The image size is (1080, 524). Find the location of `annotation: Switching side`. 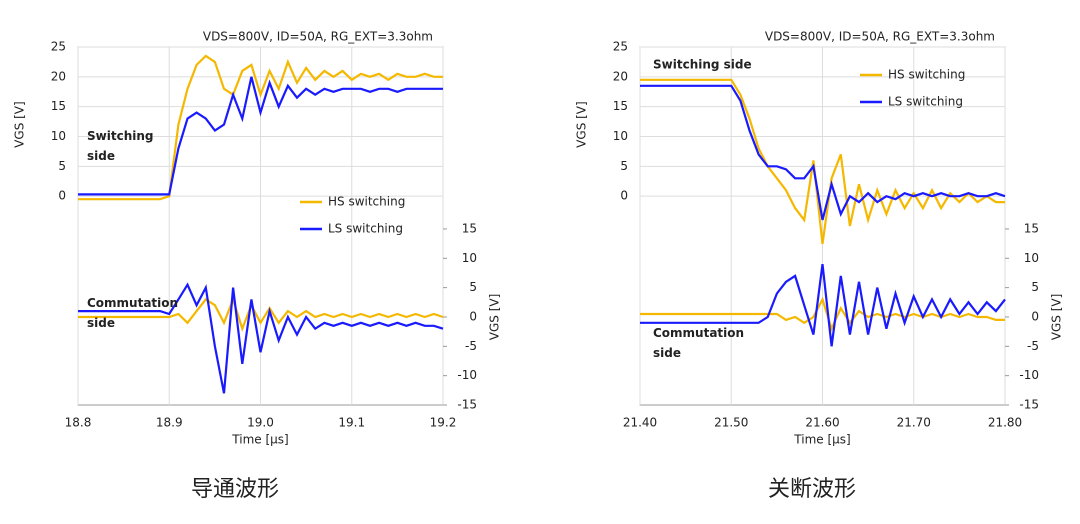

annotation: Switching side is located at coordinates (702, 64).